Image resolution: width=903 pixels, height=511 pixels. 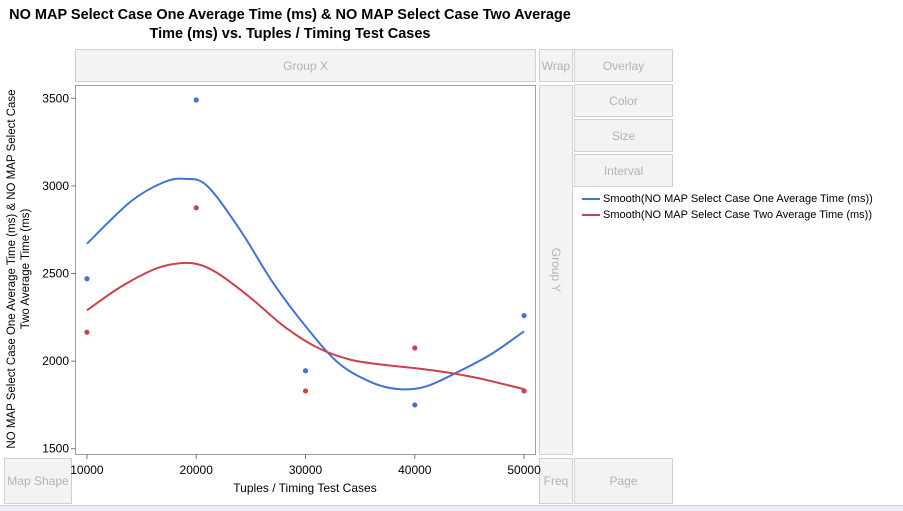 I want to click on x-tick-label-20000: 20000, so click(x=197, y=470).